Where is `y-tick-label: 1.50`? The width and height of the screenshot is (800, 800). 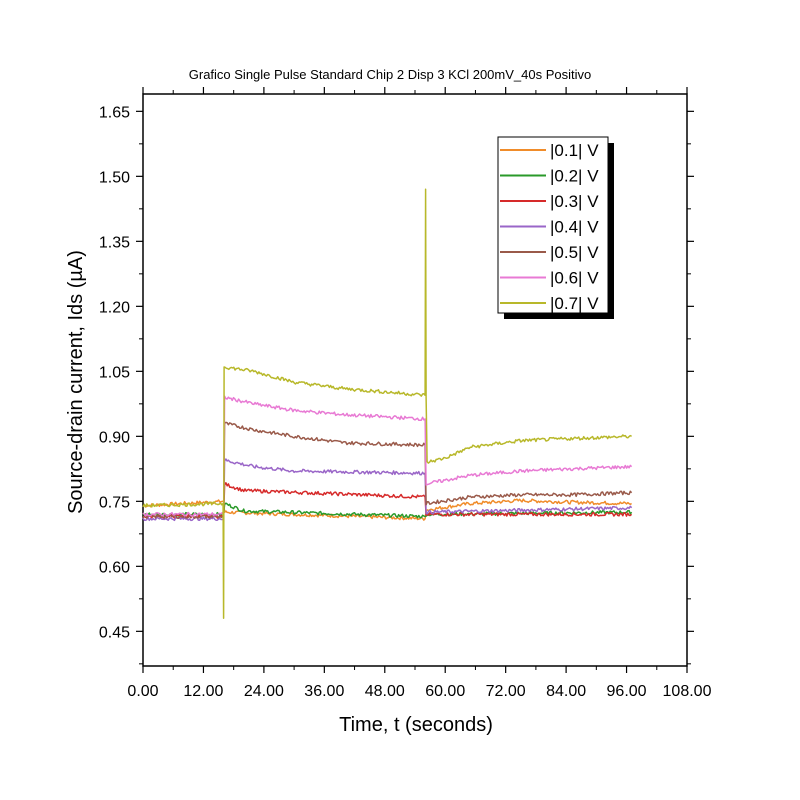
y-tick-label: 1.50 is located at coordinates (114, 177).